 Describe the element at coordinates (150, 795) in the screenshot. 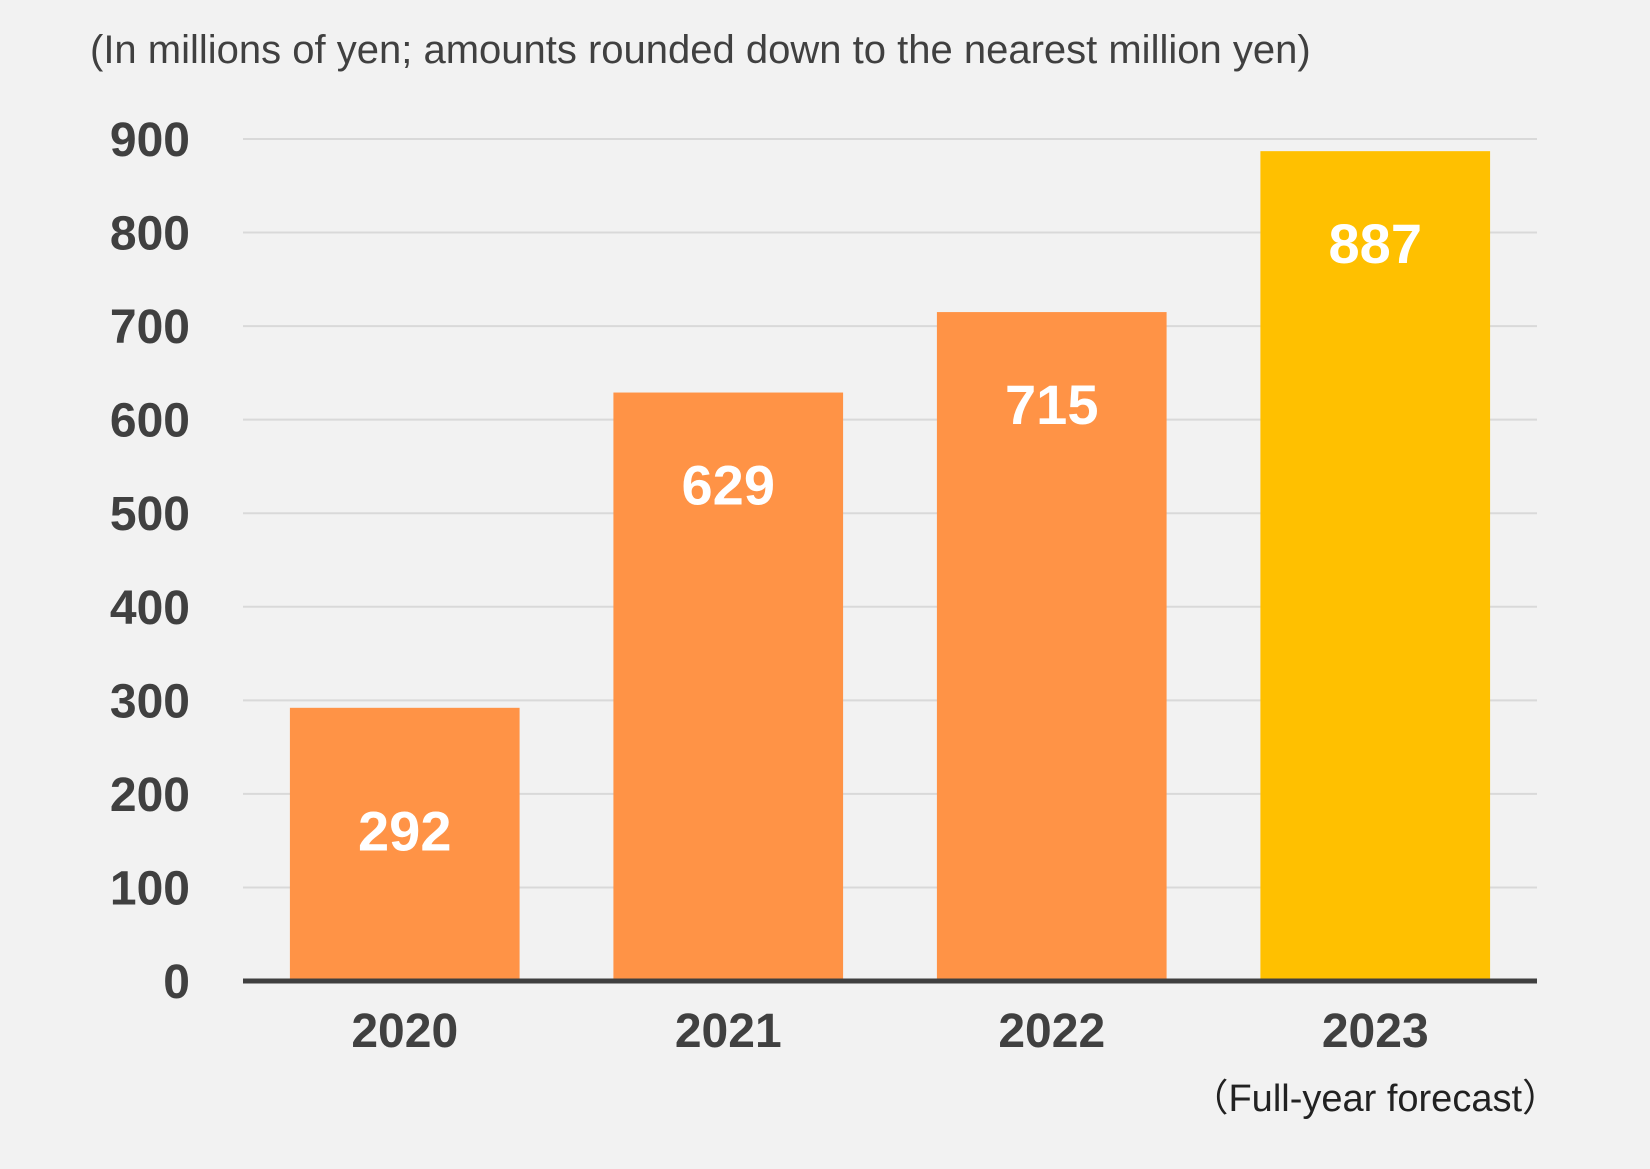

I see `y-tick-label: 200` at that location.